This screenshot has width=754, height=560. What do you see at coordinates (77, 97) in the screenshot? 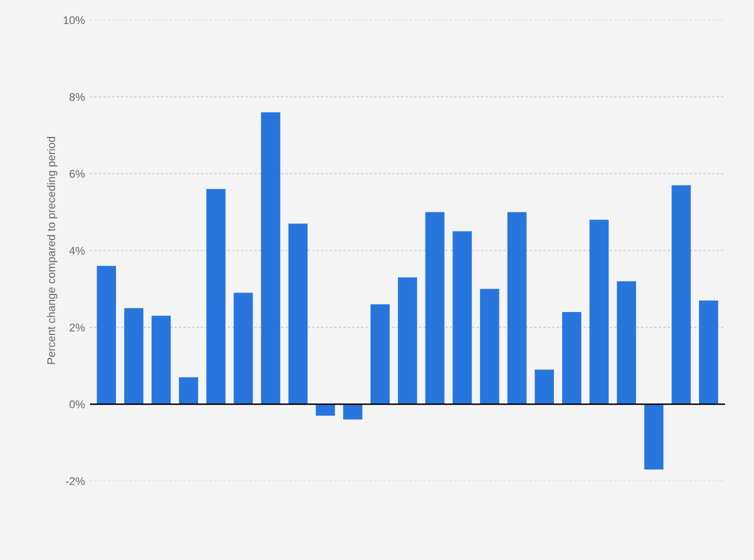
I see `y-tick-label: 8%` at bounding box center [77, 97].